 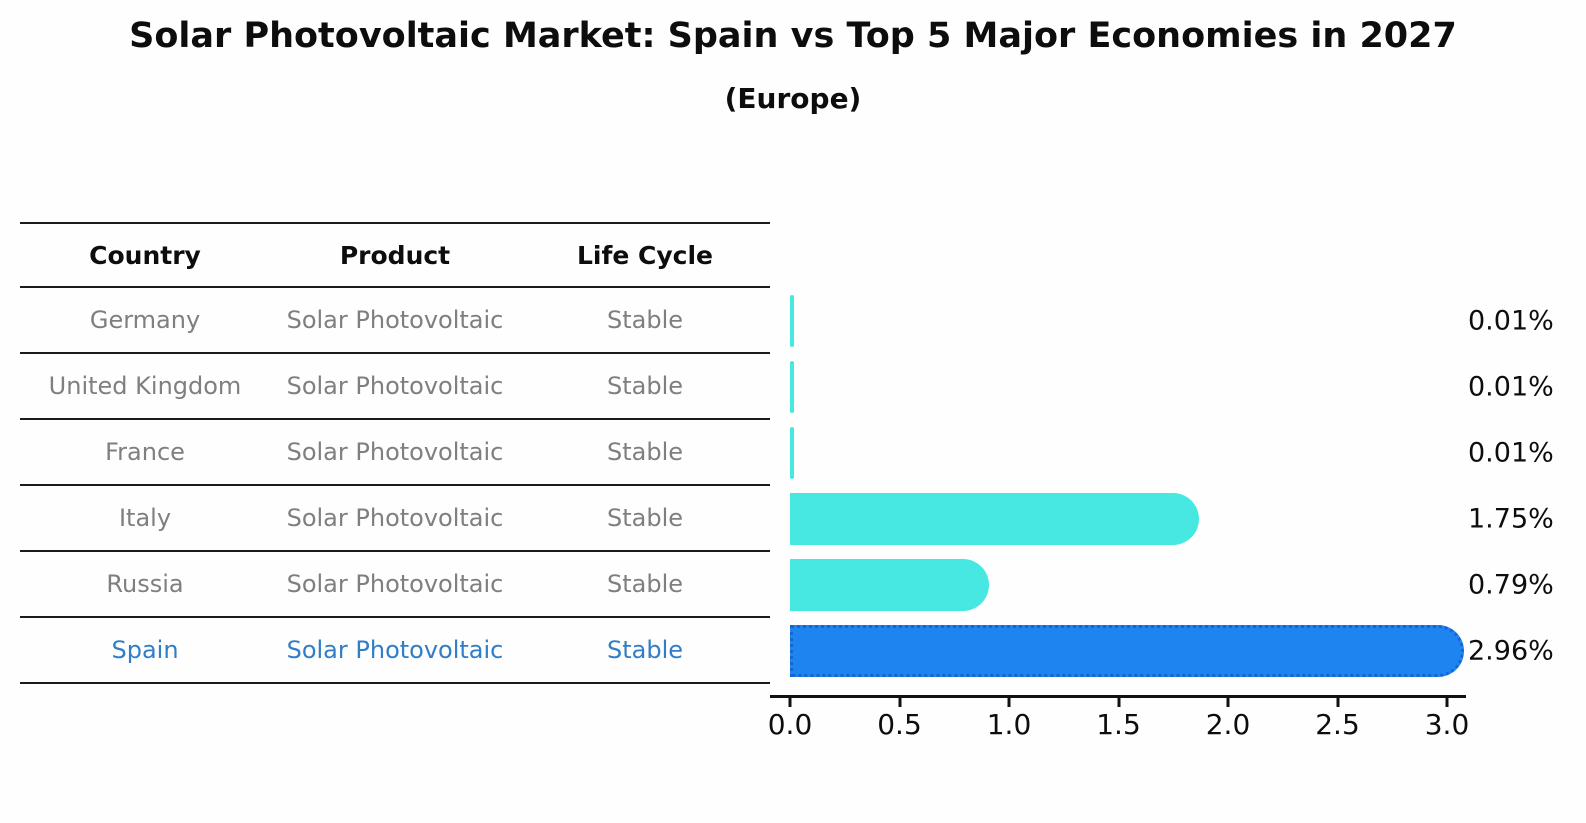 What do you see at coordinates (793, 98) in the screenshot?
I see `chart-subtitle: (Europe)` at bounding box center [793, 98].